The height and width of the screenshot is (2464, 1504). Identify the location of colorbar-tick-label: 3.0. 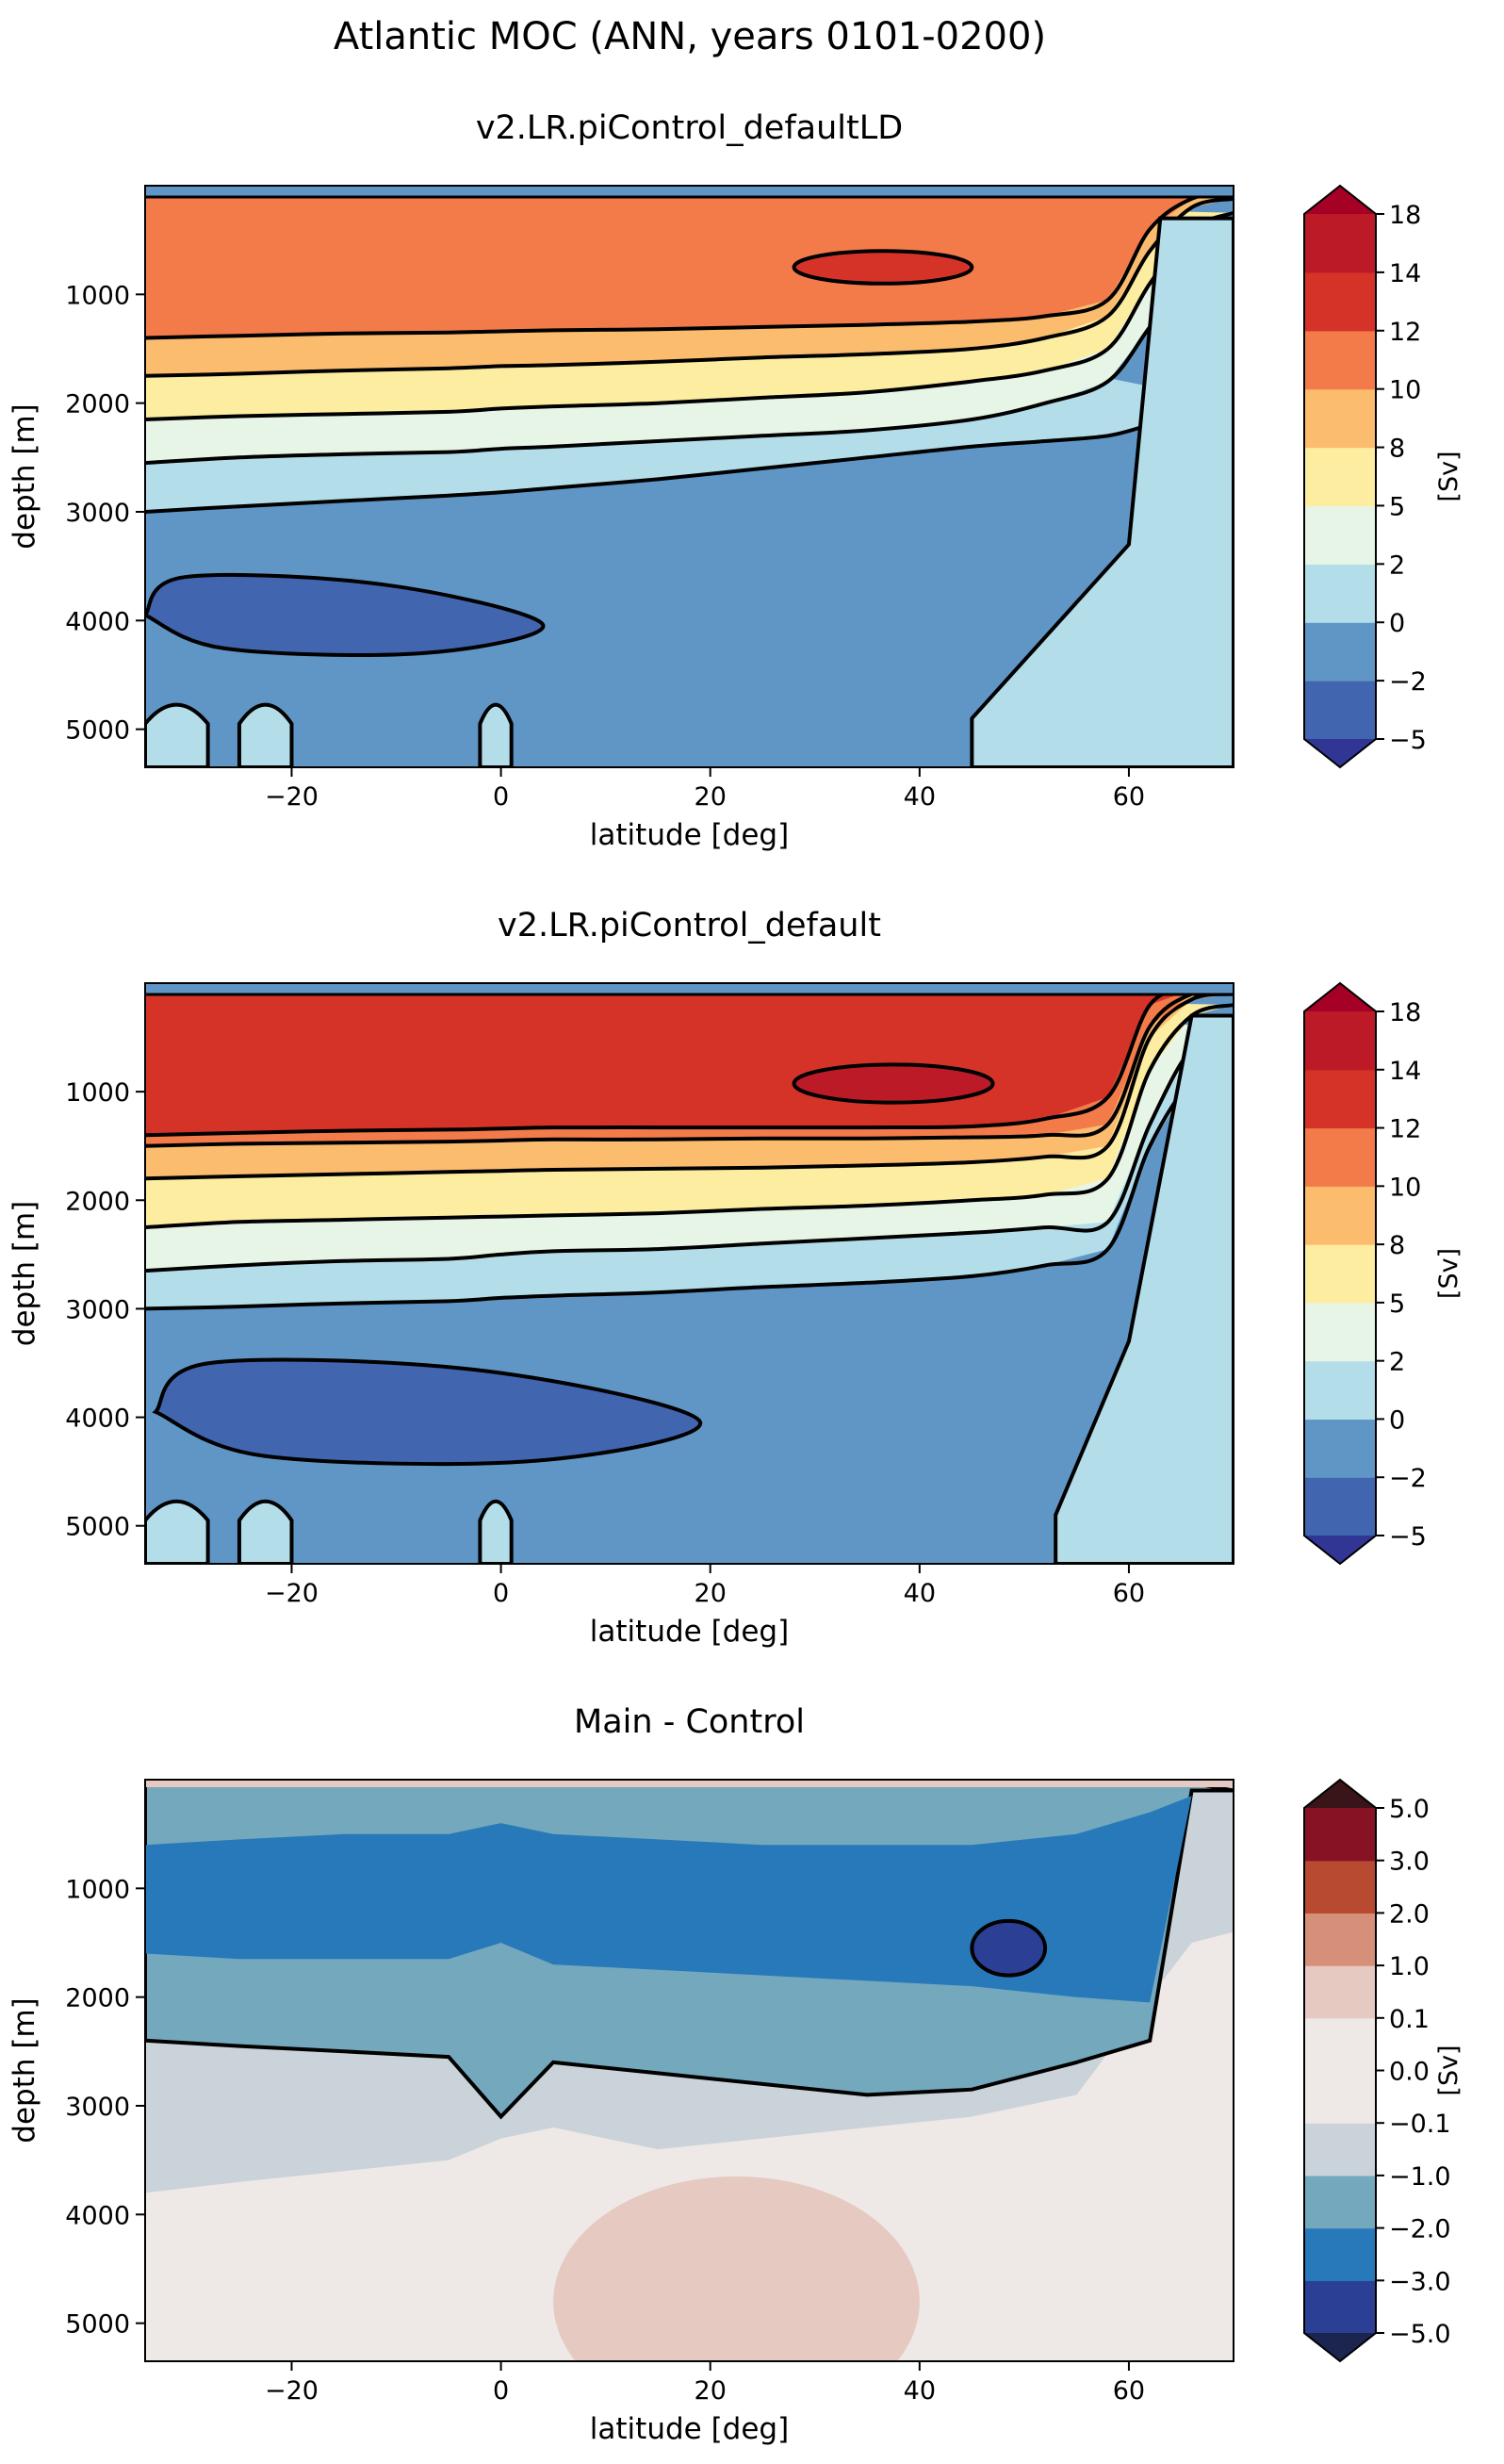
(1409, 1862).